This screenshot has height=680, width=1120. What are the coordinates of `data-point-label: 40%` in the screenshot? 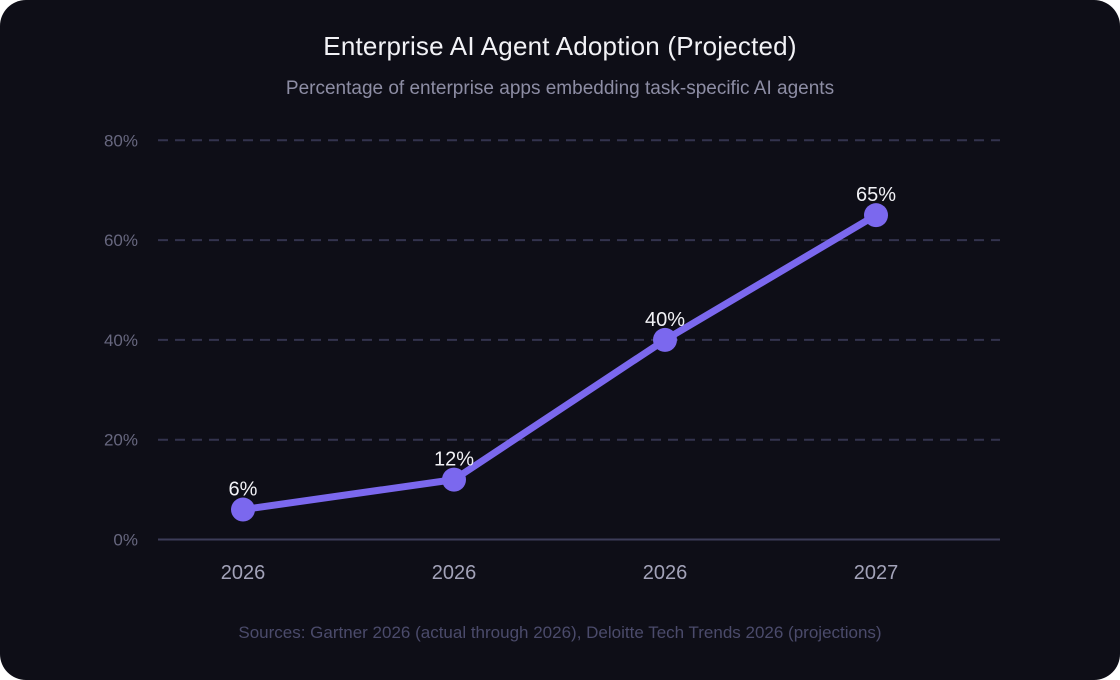 It's located at (665, 320).